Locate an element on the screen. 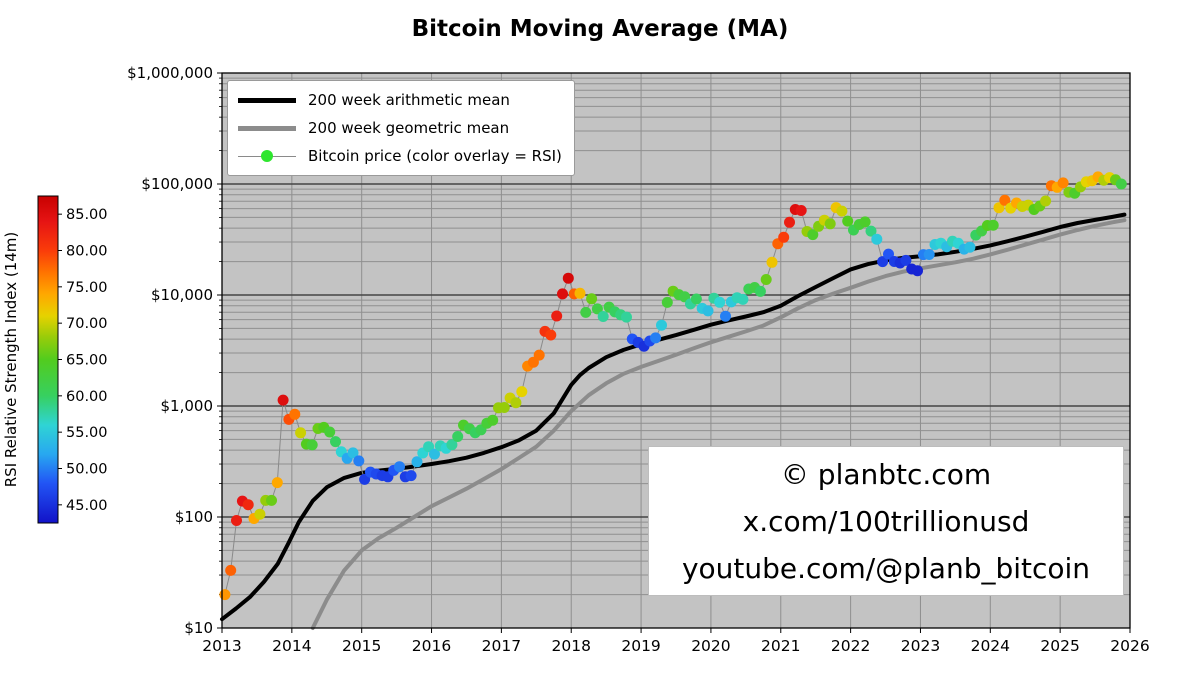  legend-item-arithmetic-mean: 200 week arithmetic mean is located at coordinates (400, 100).